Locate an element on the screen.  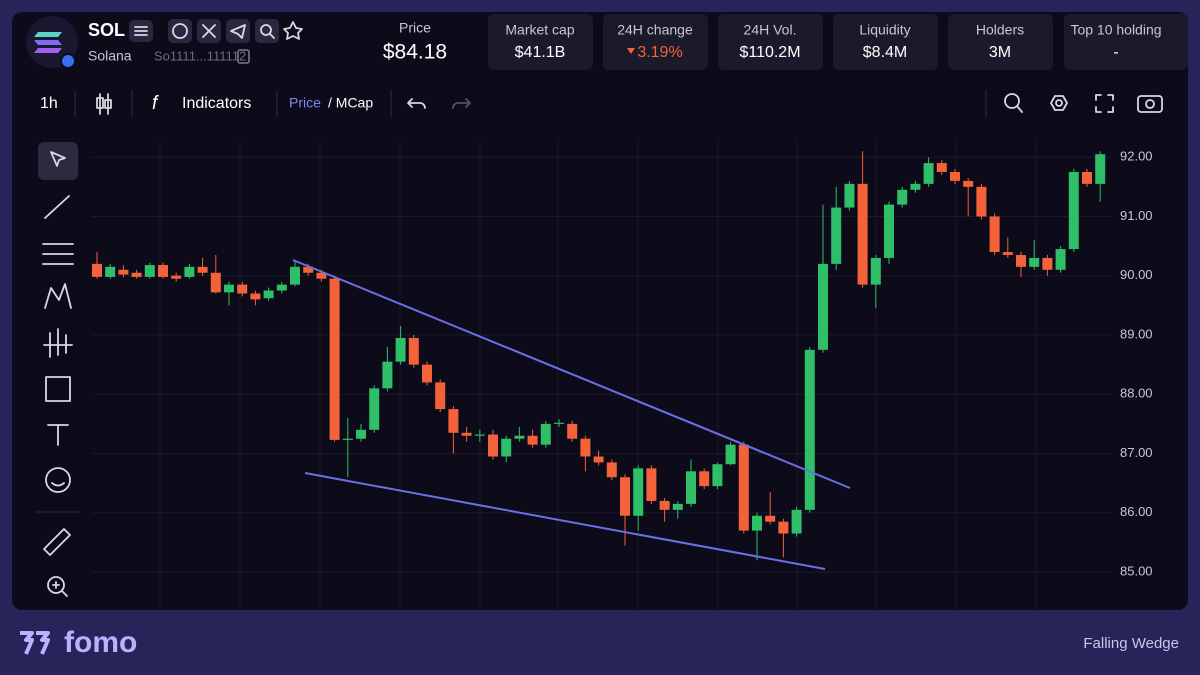
line-tool is located at coordinates (57, 207).